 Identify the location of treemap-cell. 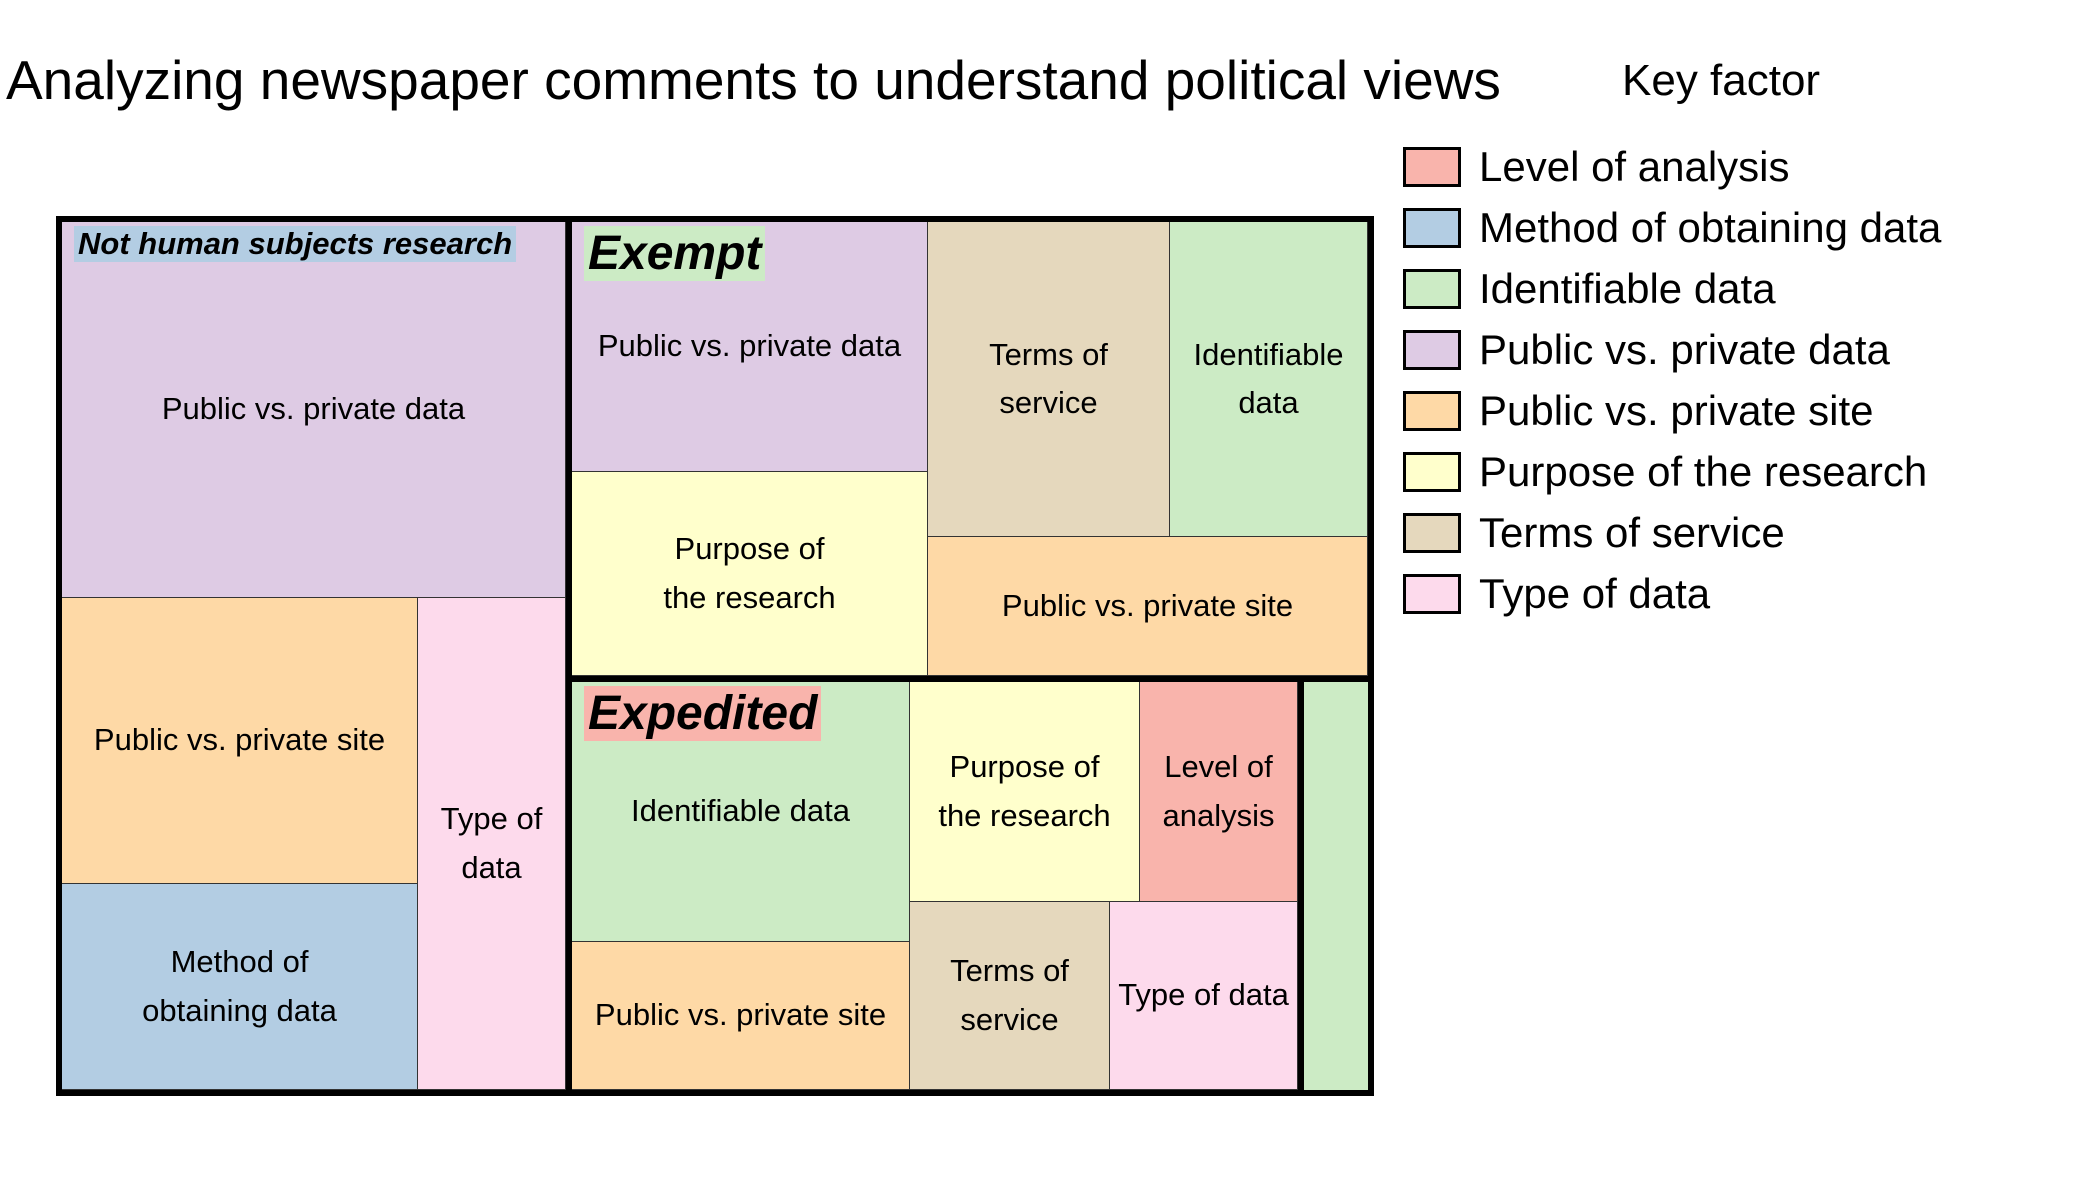
(1336, 886).